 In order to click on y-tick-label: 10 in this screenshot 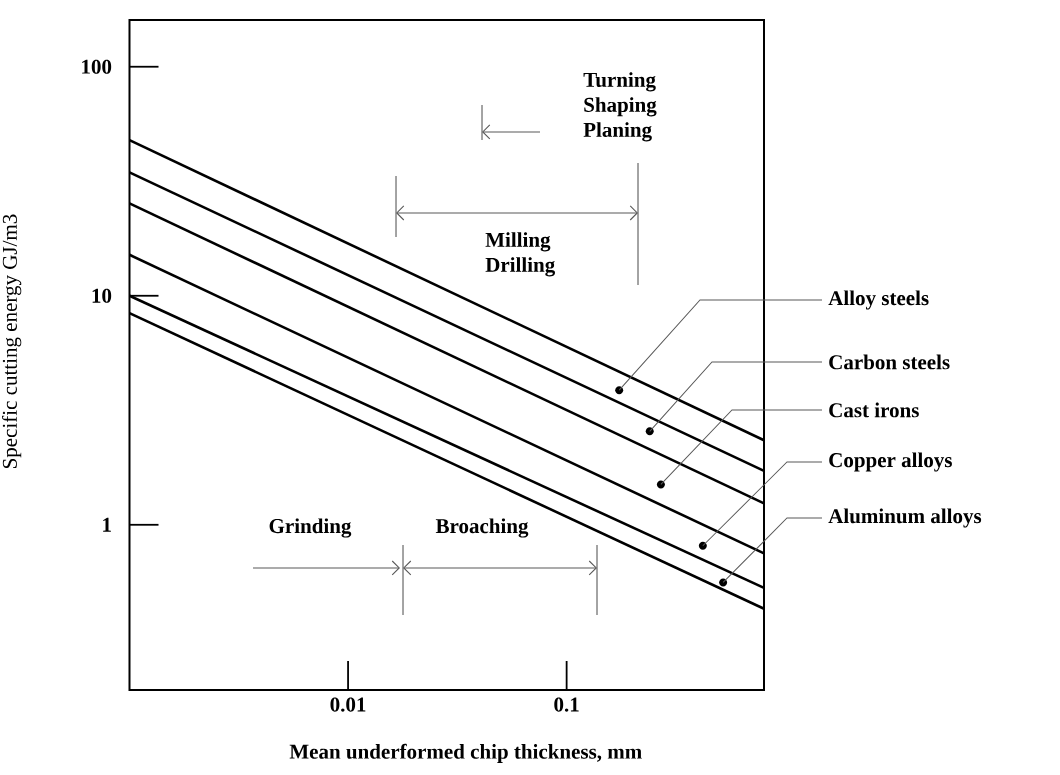, I will do `click(102, 295)`.